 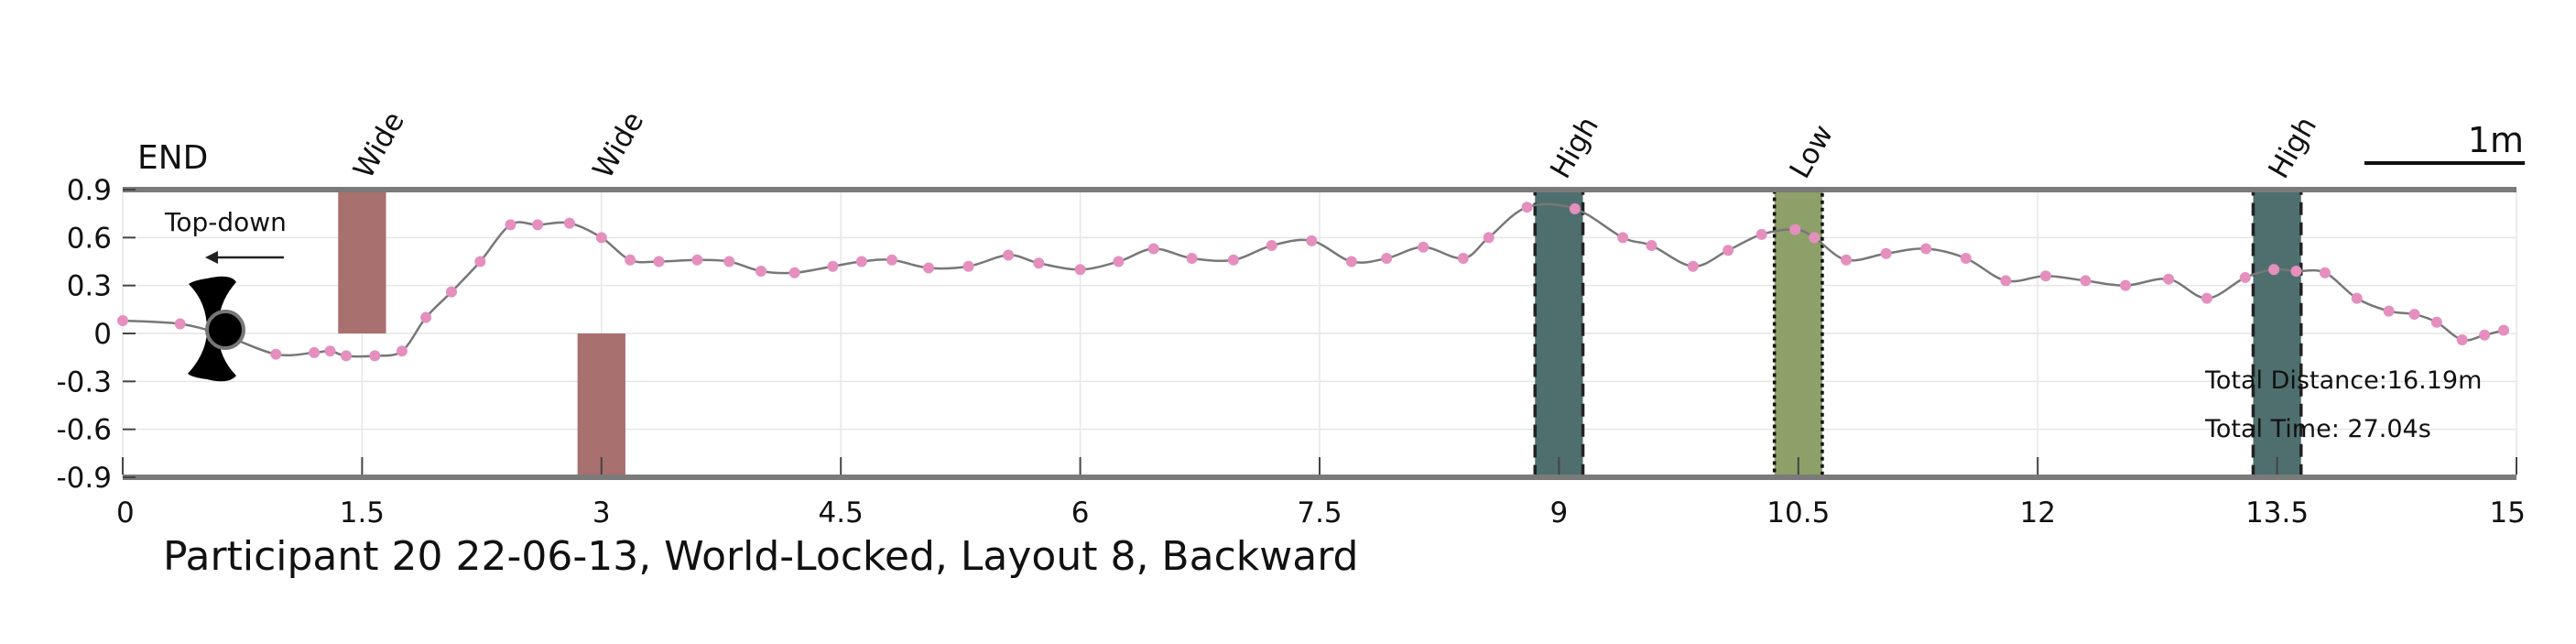 What do you see at coordinates (2496, 140) in the screenshot?
I see `scale-bar-label: 1m` at bounding box center [2496, 140].